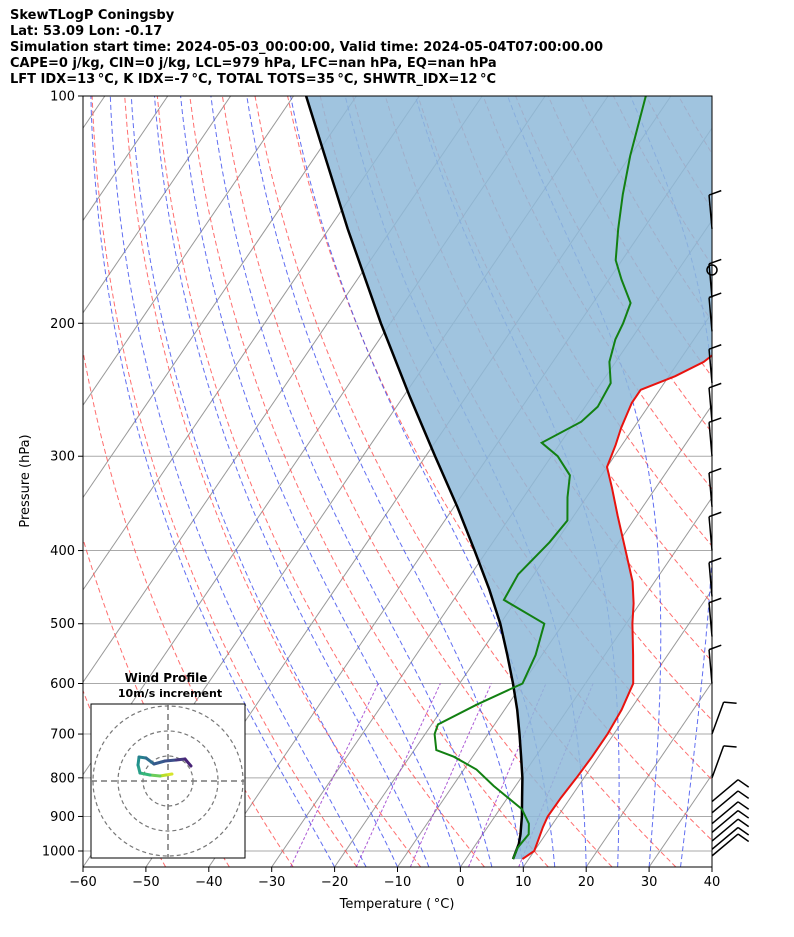 The width and height of the screenshot is (794, 937). Describe the element at coordinates (62, 551) in the screenshot. I see `y-tick-label: 400` at that location.